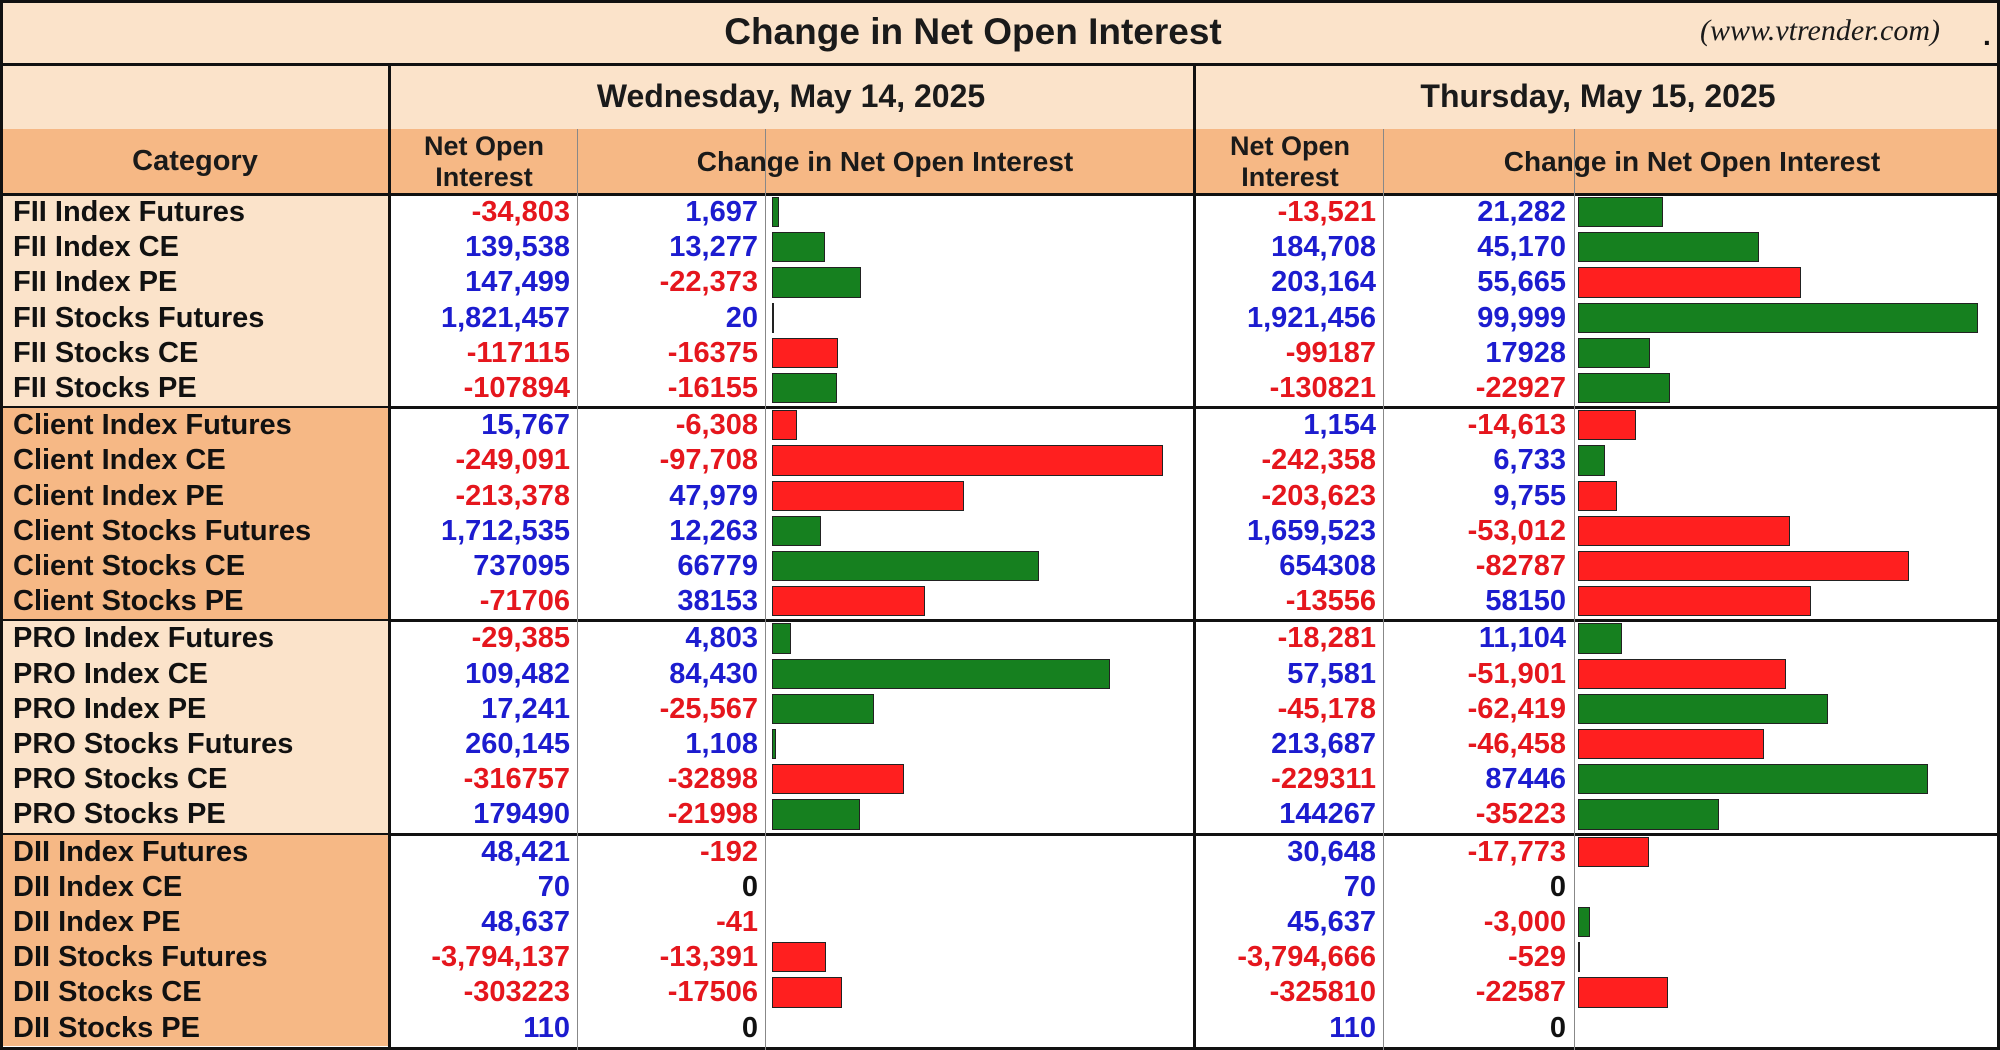  What do you see at coordinates (131, 851) in the screenshot?
I see `category-label: DII Index Futures` at bounding box center [131, 851].